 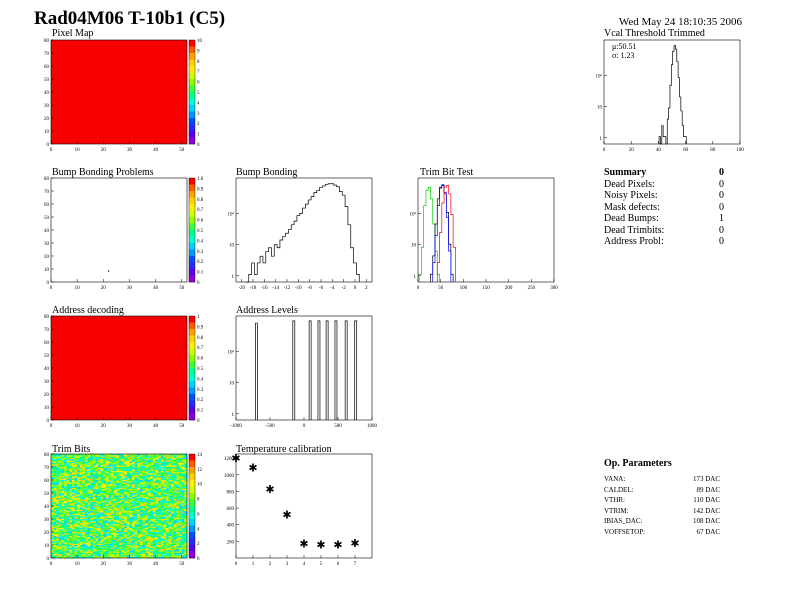 I want to click on address-level-peak, so click(x=327, y=370).